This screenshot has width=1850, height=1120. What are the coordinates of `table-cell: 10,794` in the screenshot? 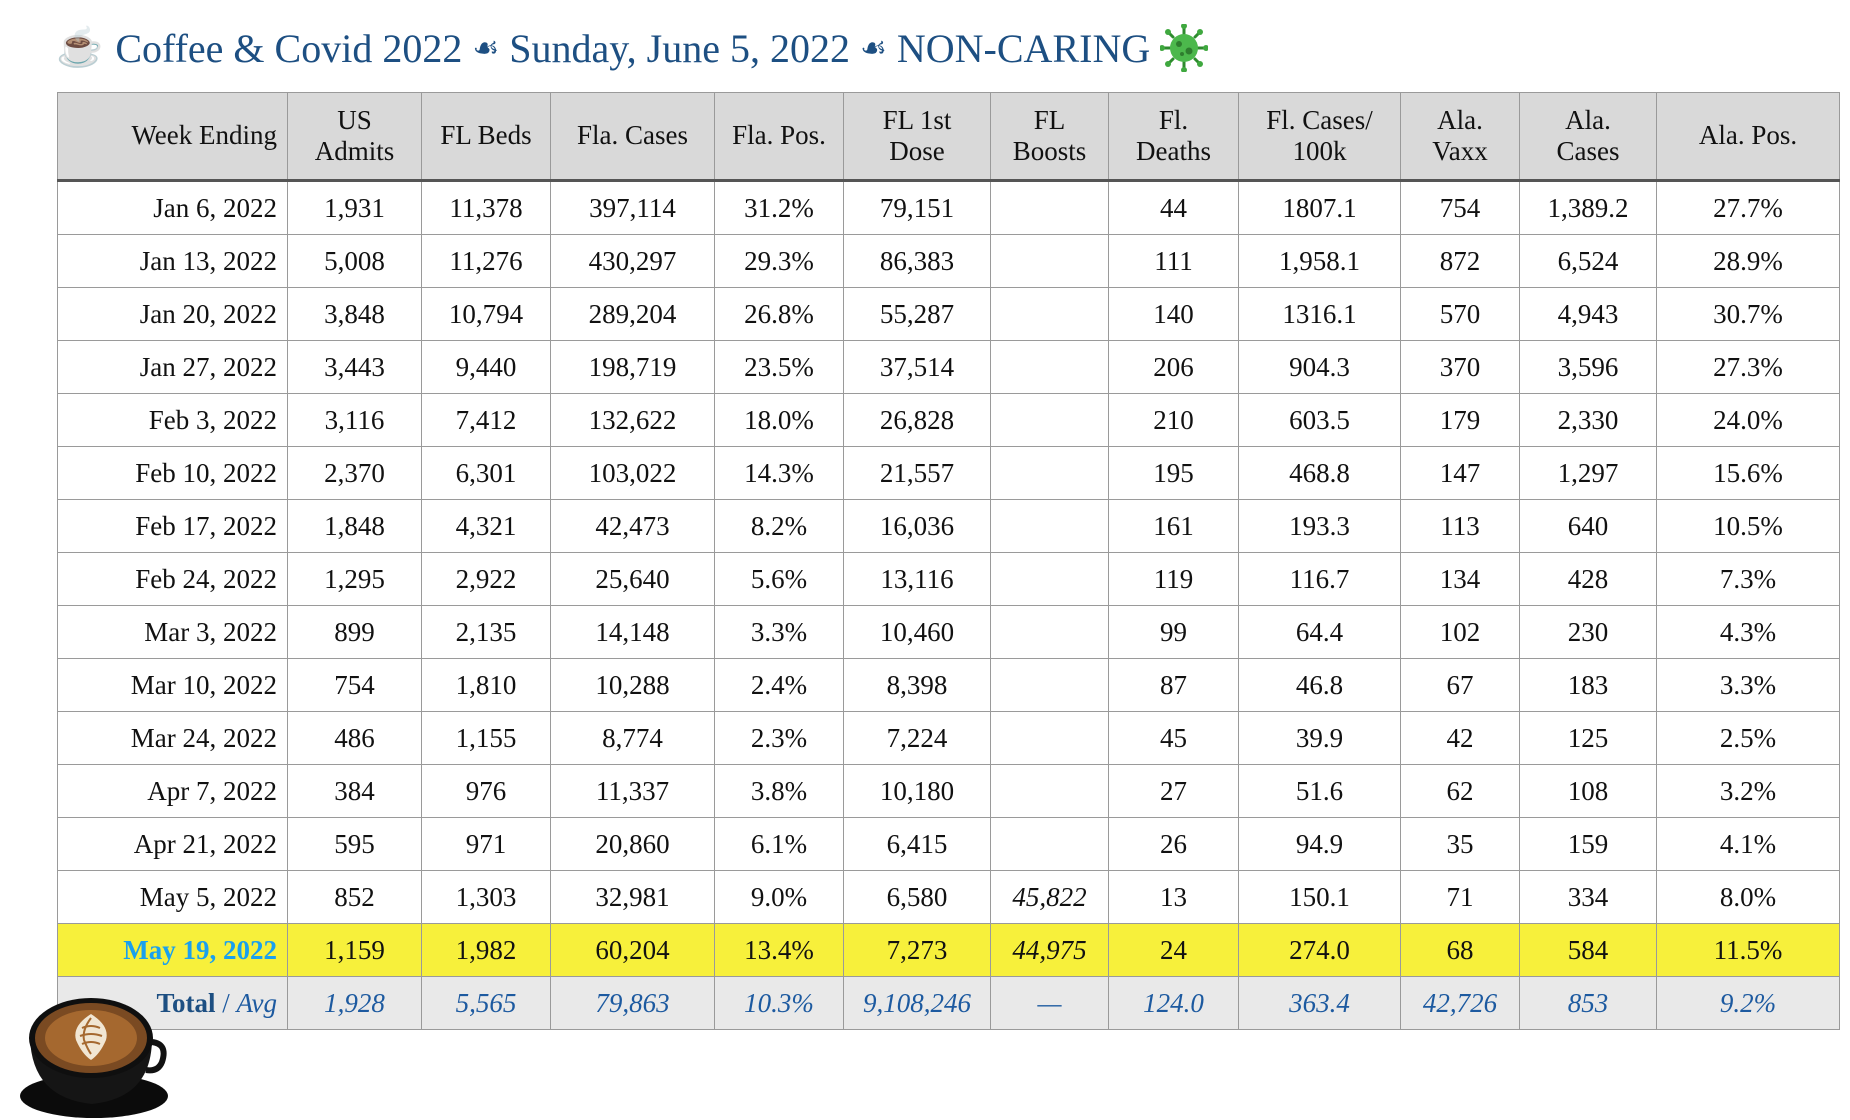 It's located at (486, 314).